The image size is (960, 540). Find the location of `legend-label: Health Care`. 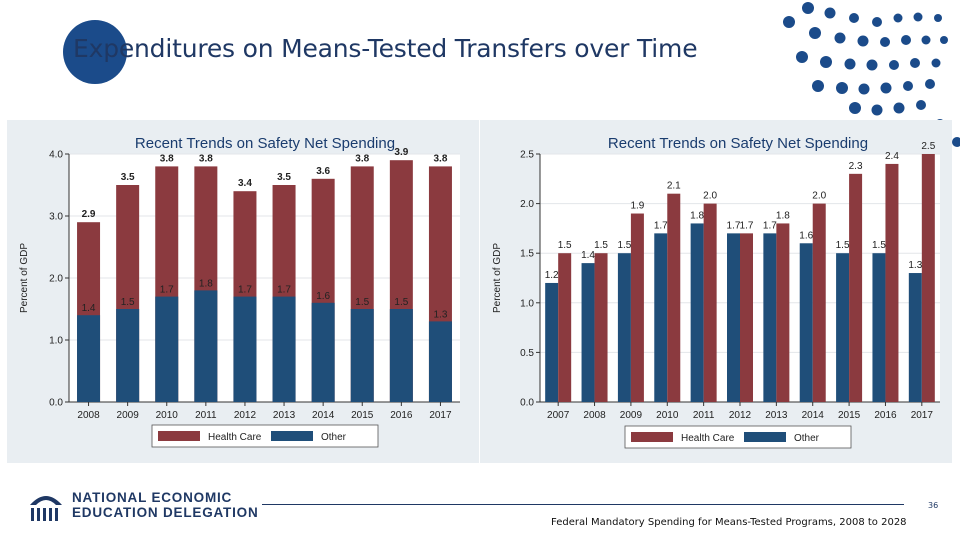

legend-label: Health Care is located at coordinates (235, 437).